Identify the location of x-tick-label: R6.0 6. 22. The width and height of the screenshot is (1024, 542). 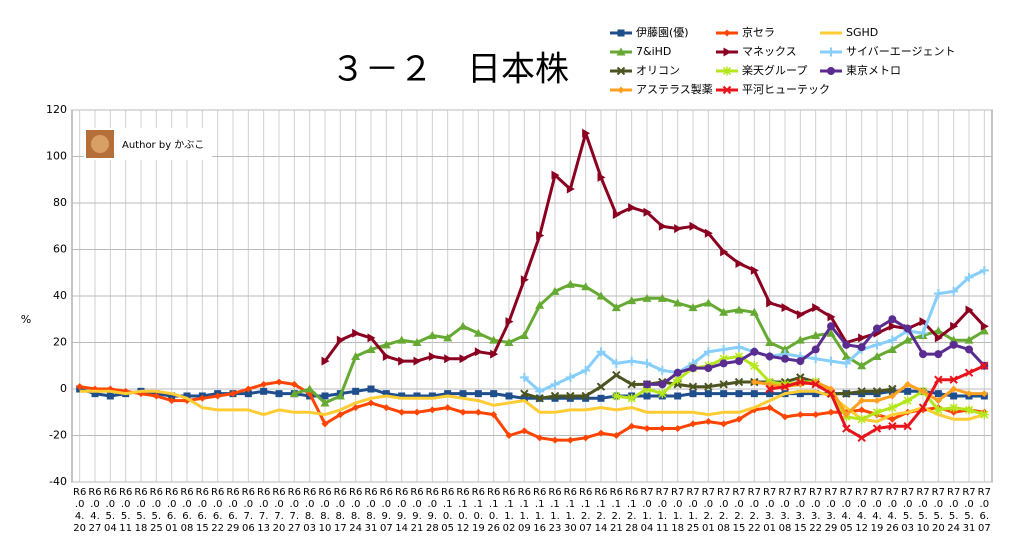
(217, 510).